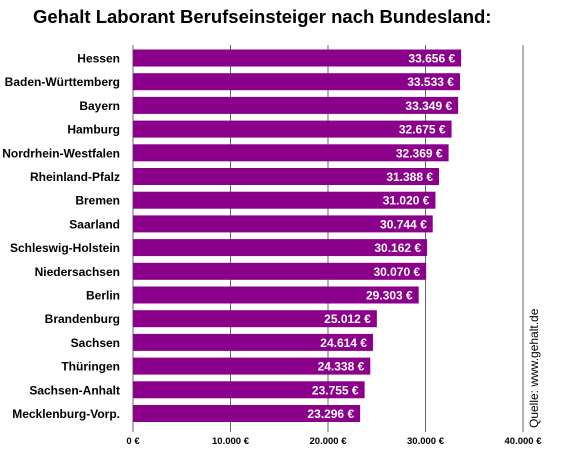  I want to click on category-label: Sachsen, so click(95, 343).